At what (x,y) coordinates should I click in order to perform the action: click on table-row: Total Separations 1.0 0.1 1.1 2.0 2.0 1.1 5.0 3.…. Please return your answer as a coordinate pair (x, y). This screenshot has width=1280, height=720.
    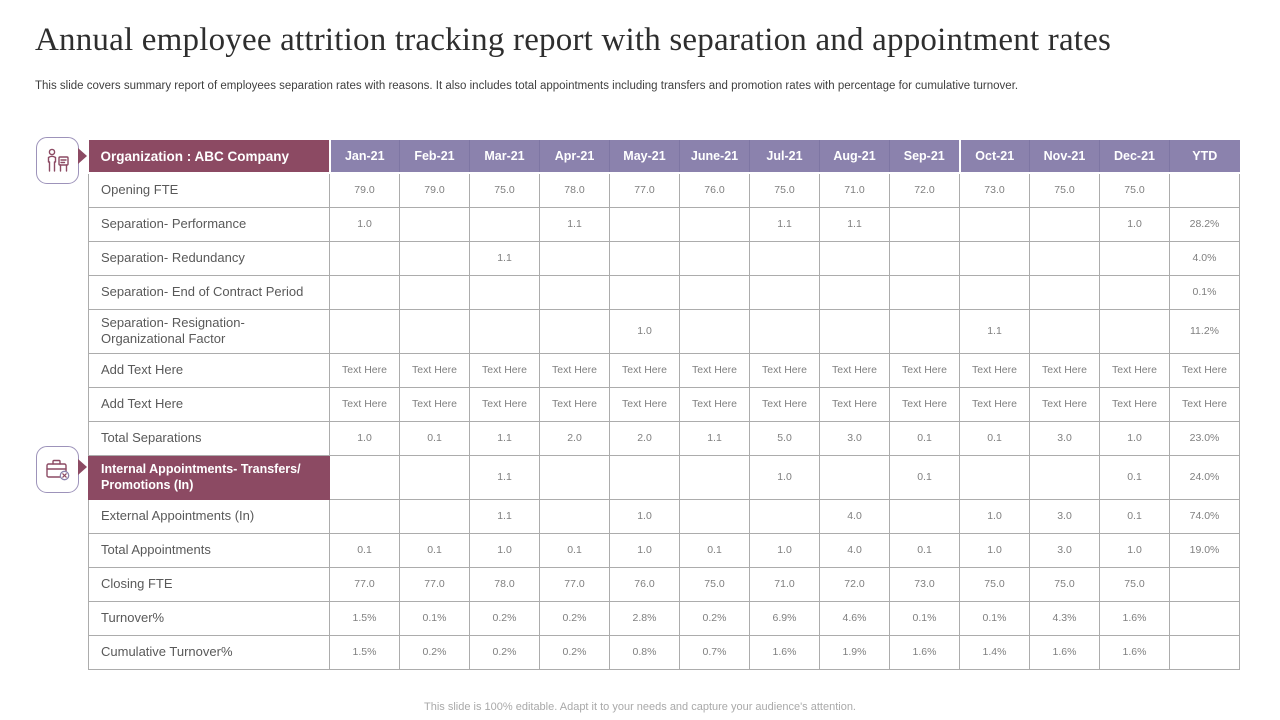
    Looking at the image, I should click on (664, 438).